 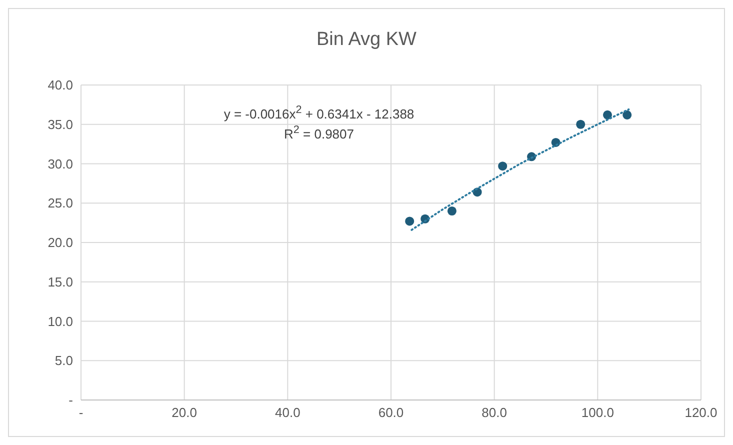 What do you see at coordinates (63, 360) in the screenshot?
I see `y-tick-label: 5.0` at bounding box center [63, 360].